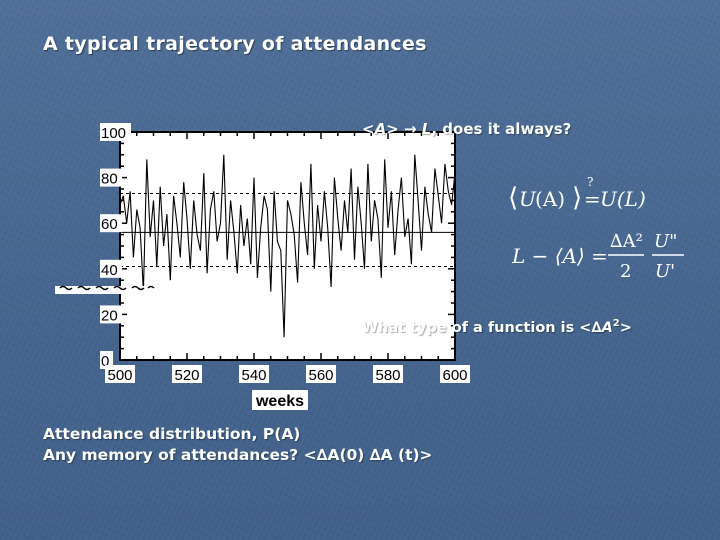 This screenshot has height=540, width=720. Describe the element at coordinates (625, 327) in the screenshot. I see `question-suffix: >` at that location.